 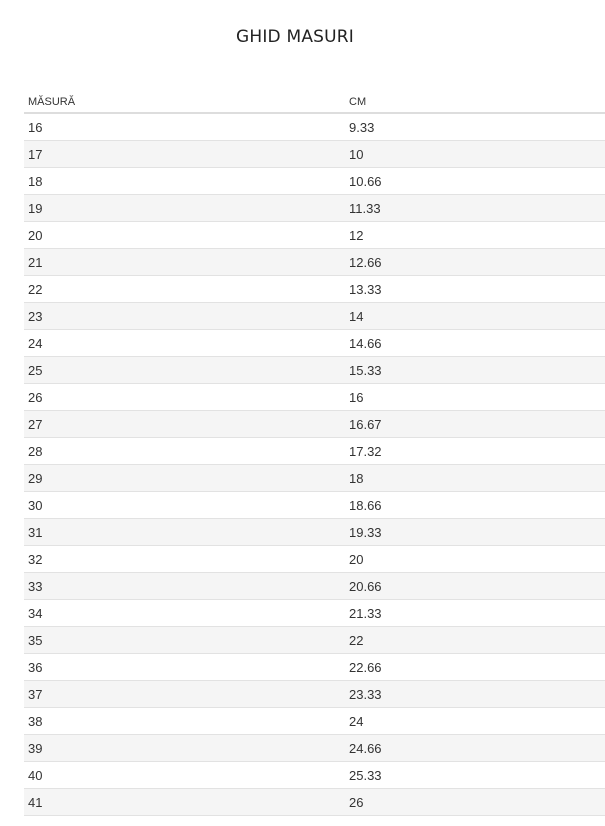 I want to click on size-cell: 33, so click(x=184, y=586).